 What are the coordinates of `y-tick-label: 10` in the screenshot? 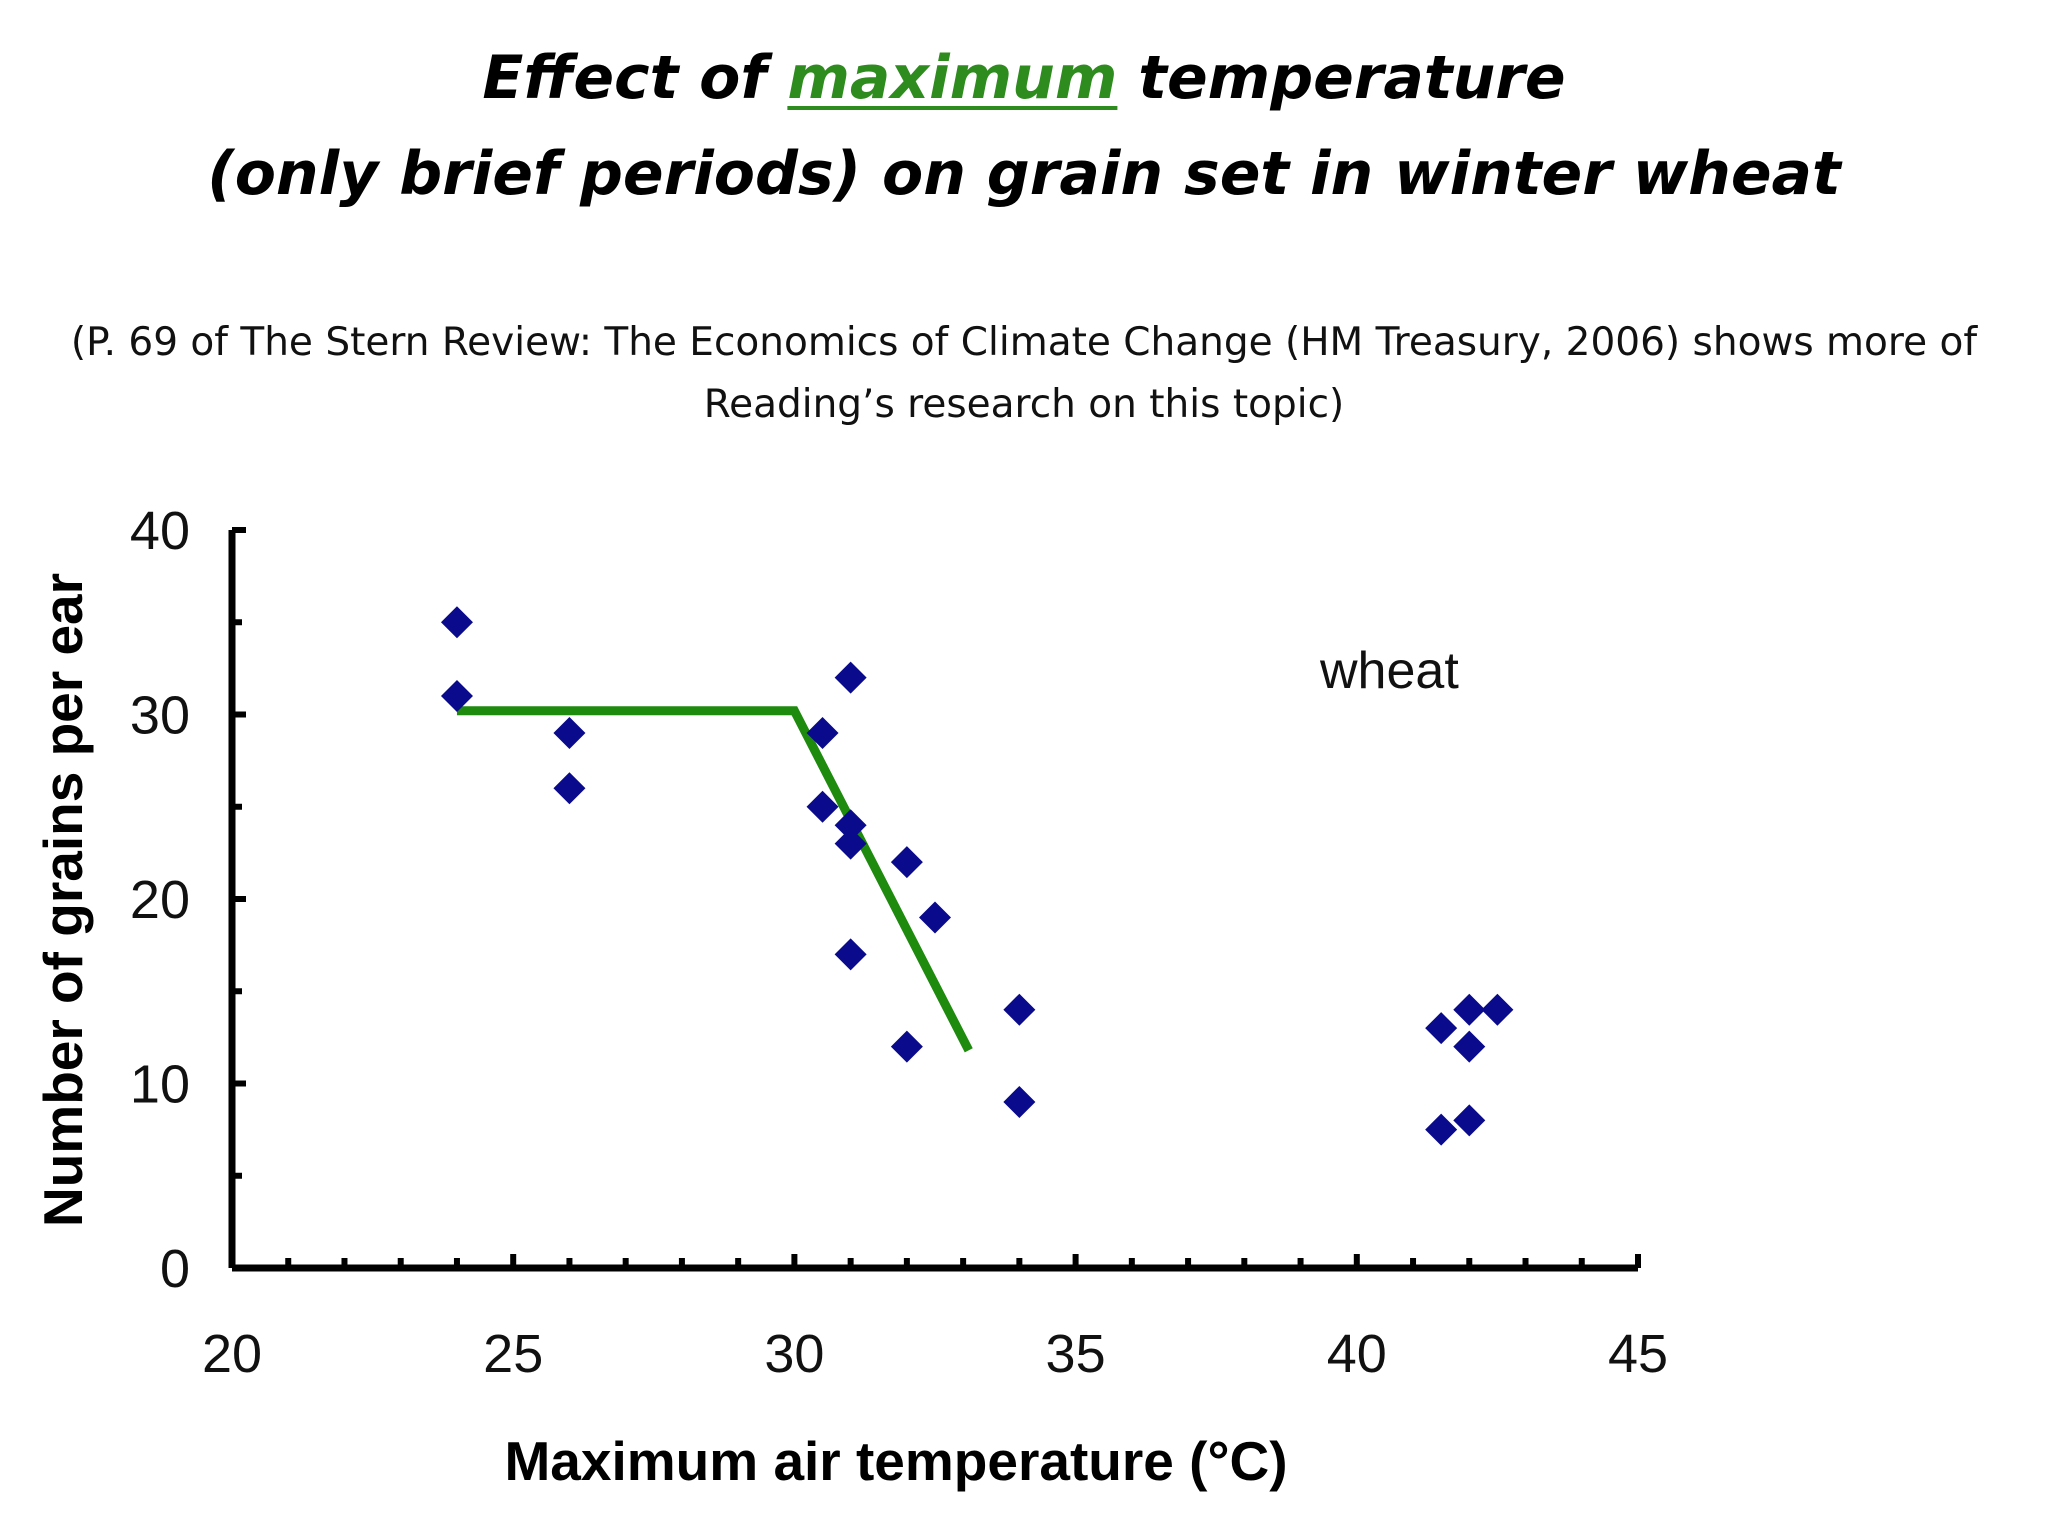 It's located at (160, 1085).